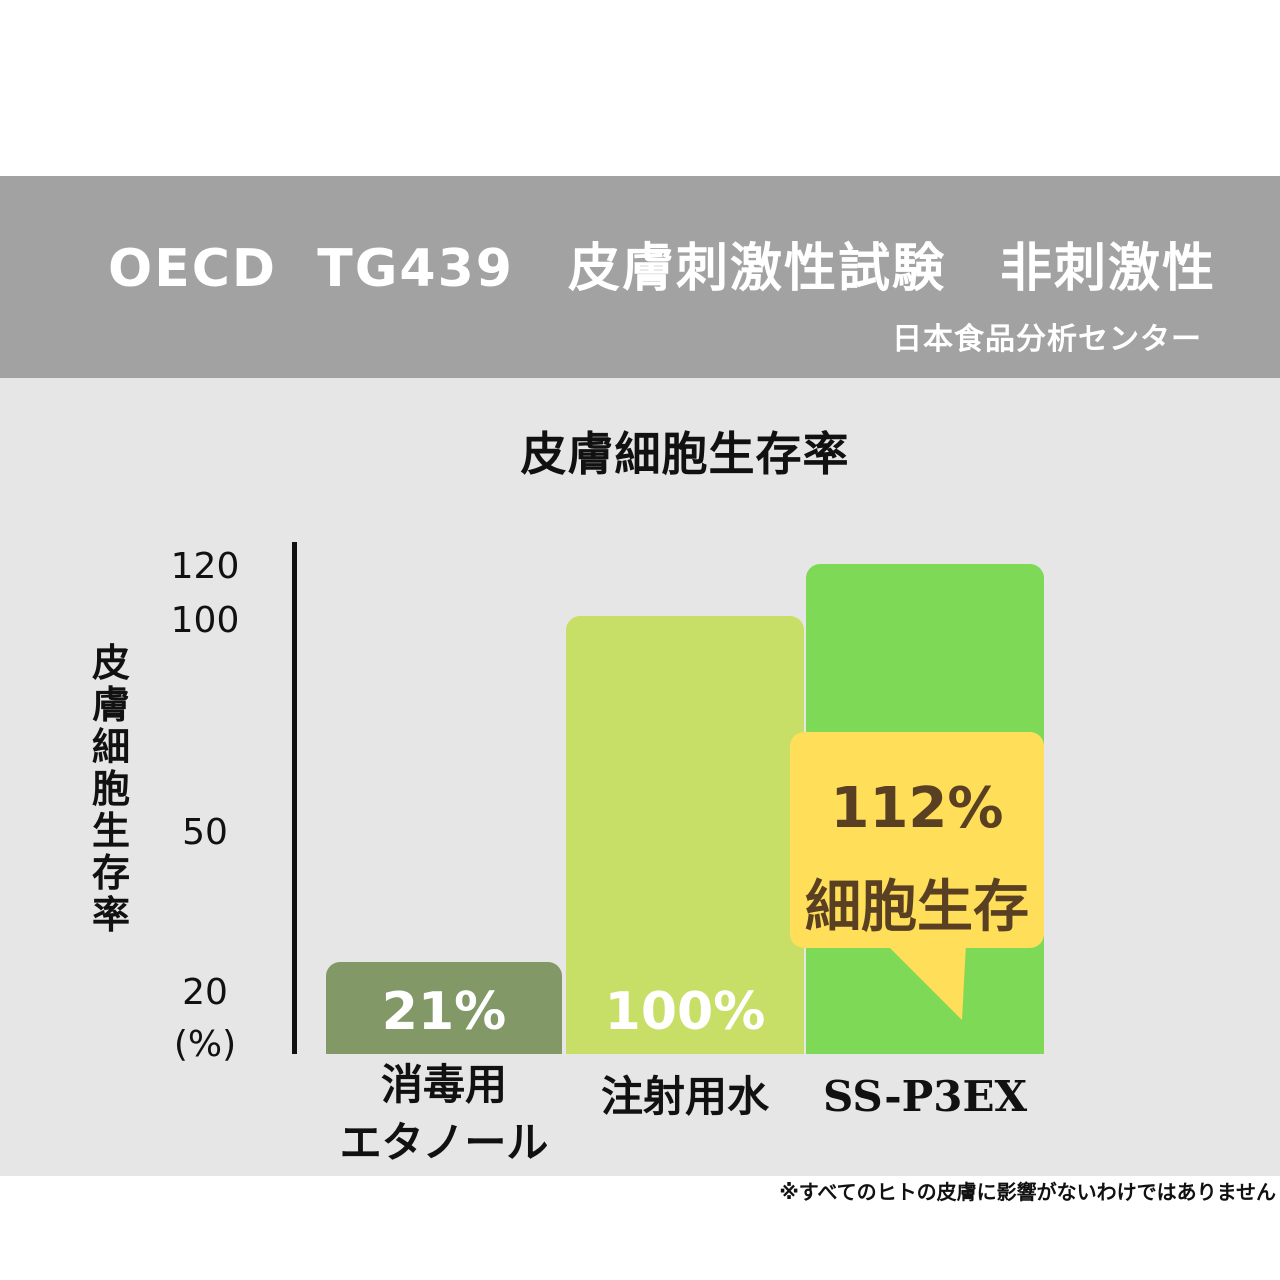 This screenshot has height=1280, width=1280. What do you see at coordinates (110, 789) in the screenshot?
I see `y-axis-label: 皮膚細胞生存率` at bounding box center [110, 789].